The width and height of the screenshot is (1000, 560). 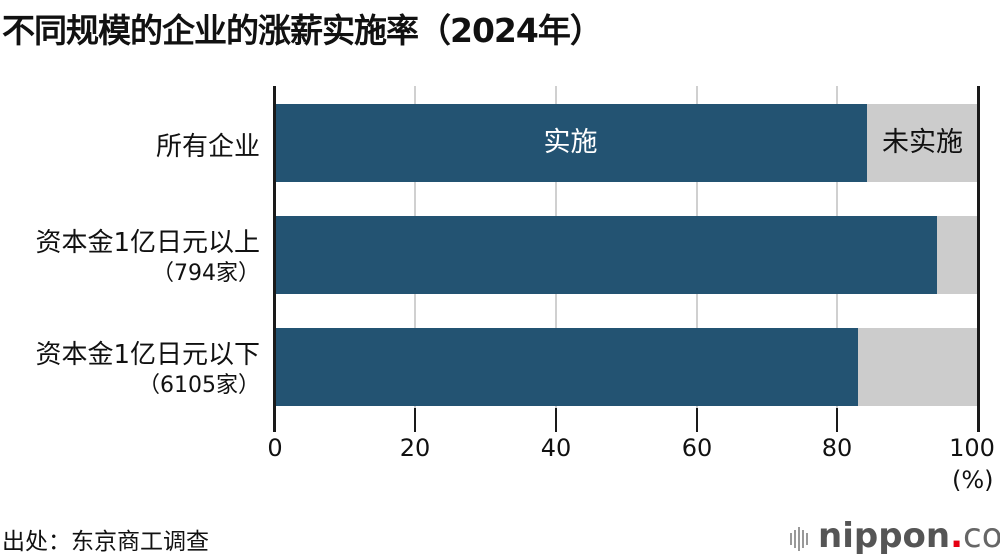 What do you see at coordinates (147, 243) in the screenshot?
I see `category-main: 资本金1亿日元以上` at bounding box center [147, 243].